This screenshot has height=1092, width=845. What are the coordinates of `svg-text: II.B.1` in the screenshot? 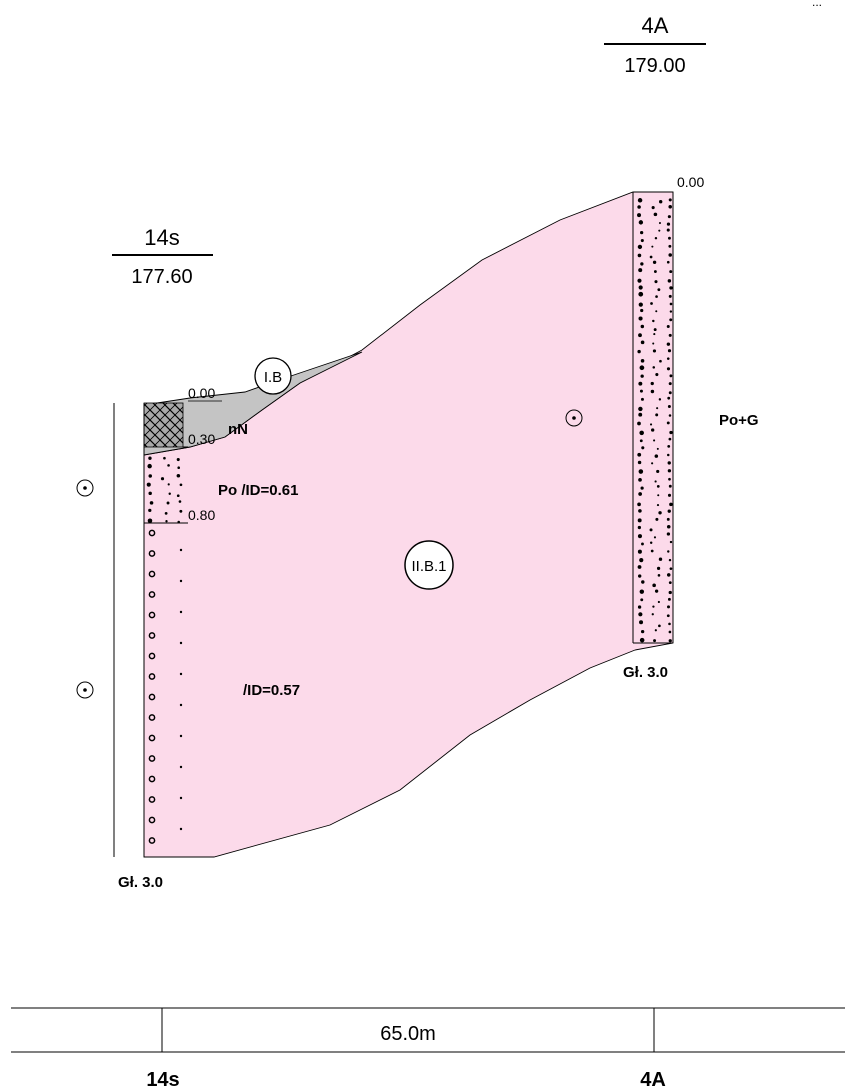 It's located at (428, 566).